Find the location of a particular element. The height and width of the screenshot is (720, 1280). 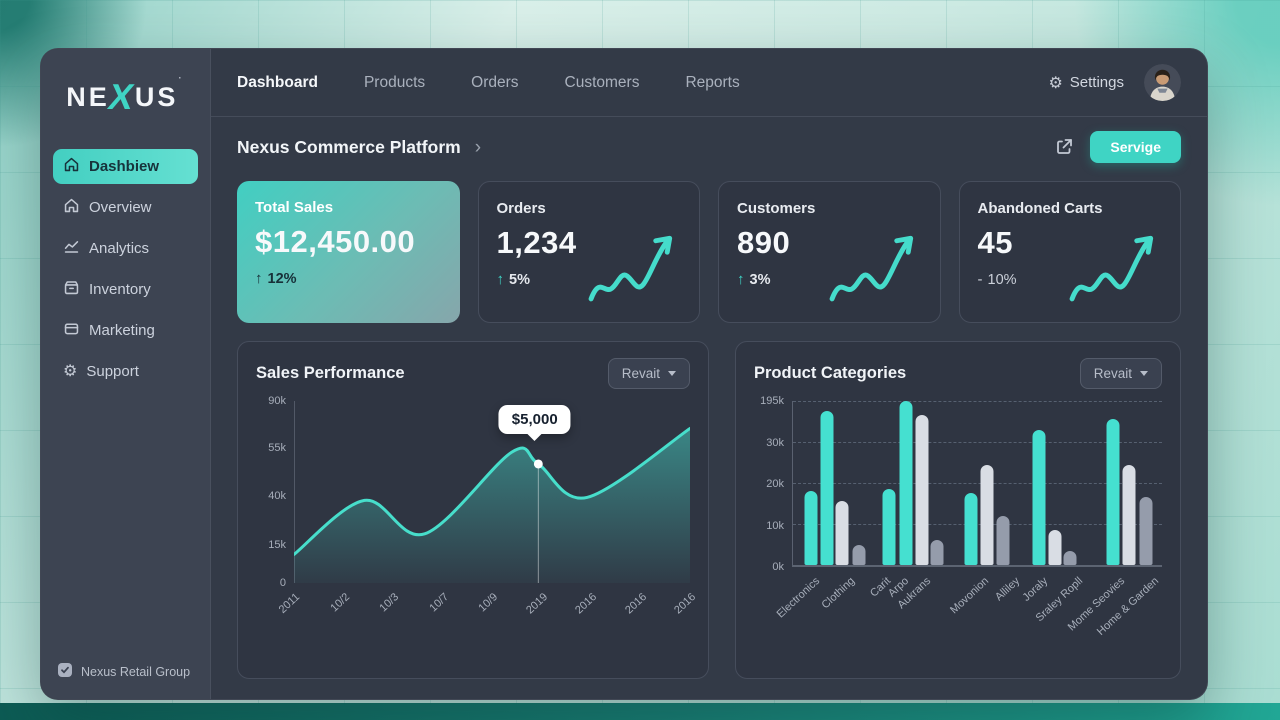

sales-filter-label: Revait is located at coordinates (640, 373).